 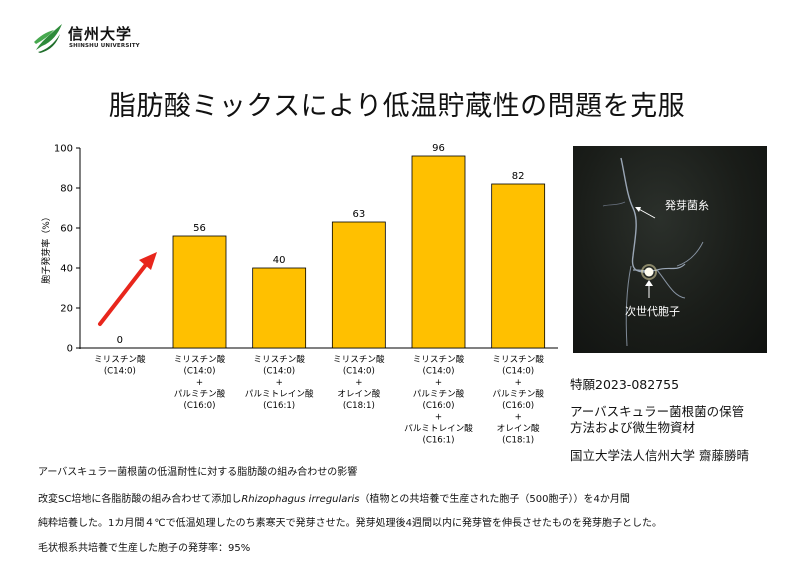 I want to click on caption-line1-pre: 改変SC培地に各脂肪酸の組み合わせて添加し, so click(x=140, y=499).